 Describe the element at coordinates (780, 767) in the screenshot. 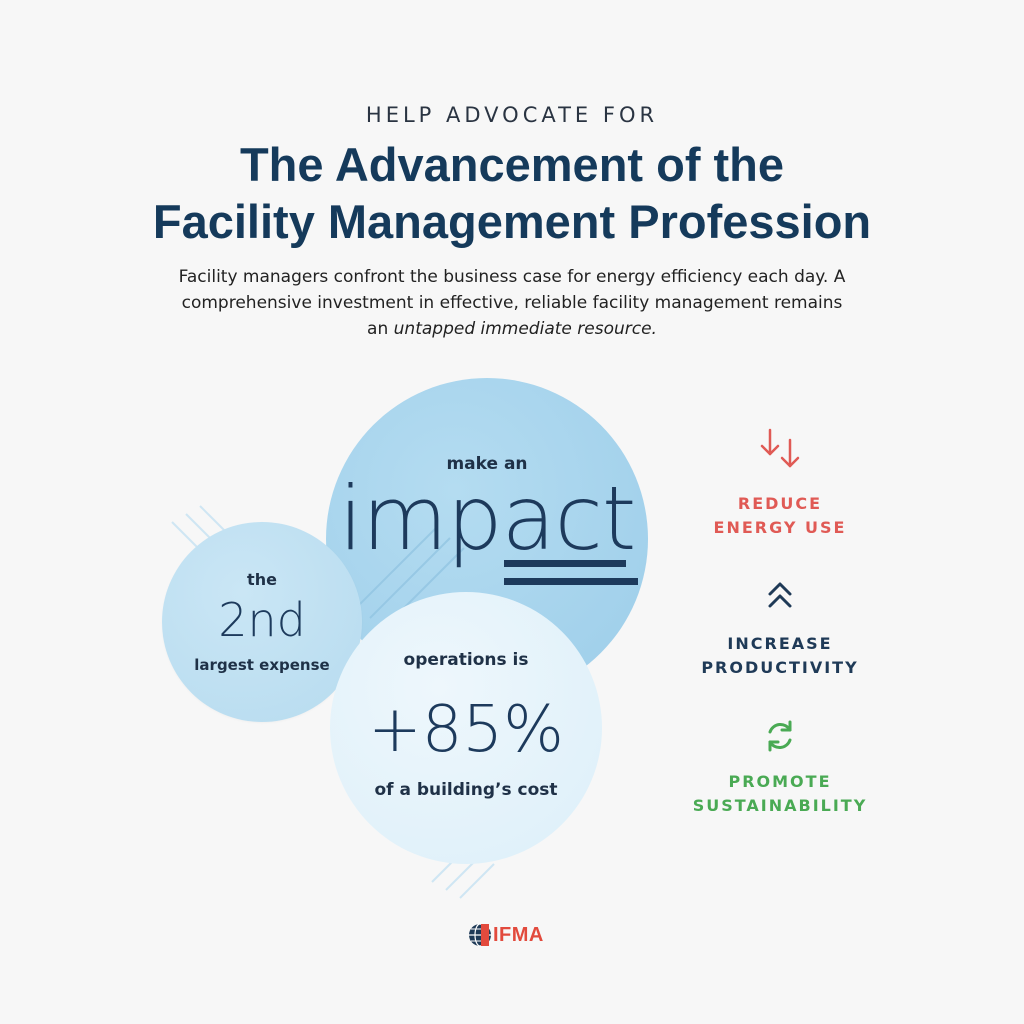

I see `benefit-promote: PROMOTE SUSTAINABILITY` at that location.